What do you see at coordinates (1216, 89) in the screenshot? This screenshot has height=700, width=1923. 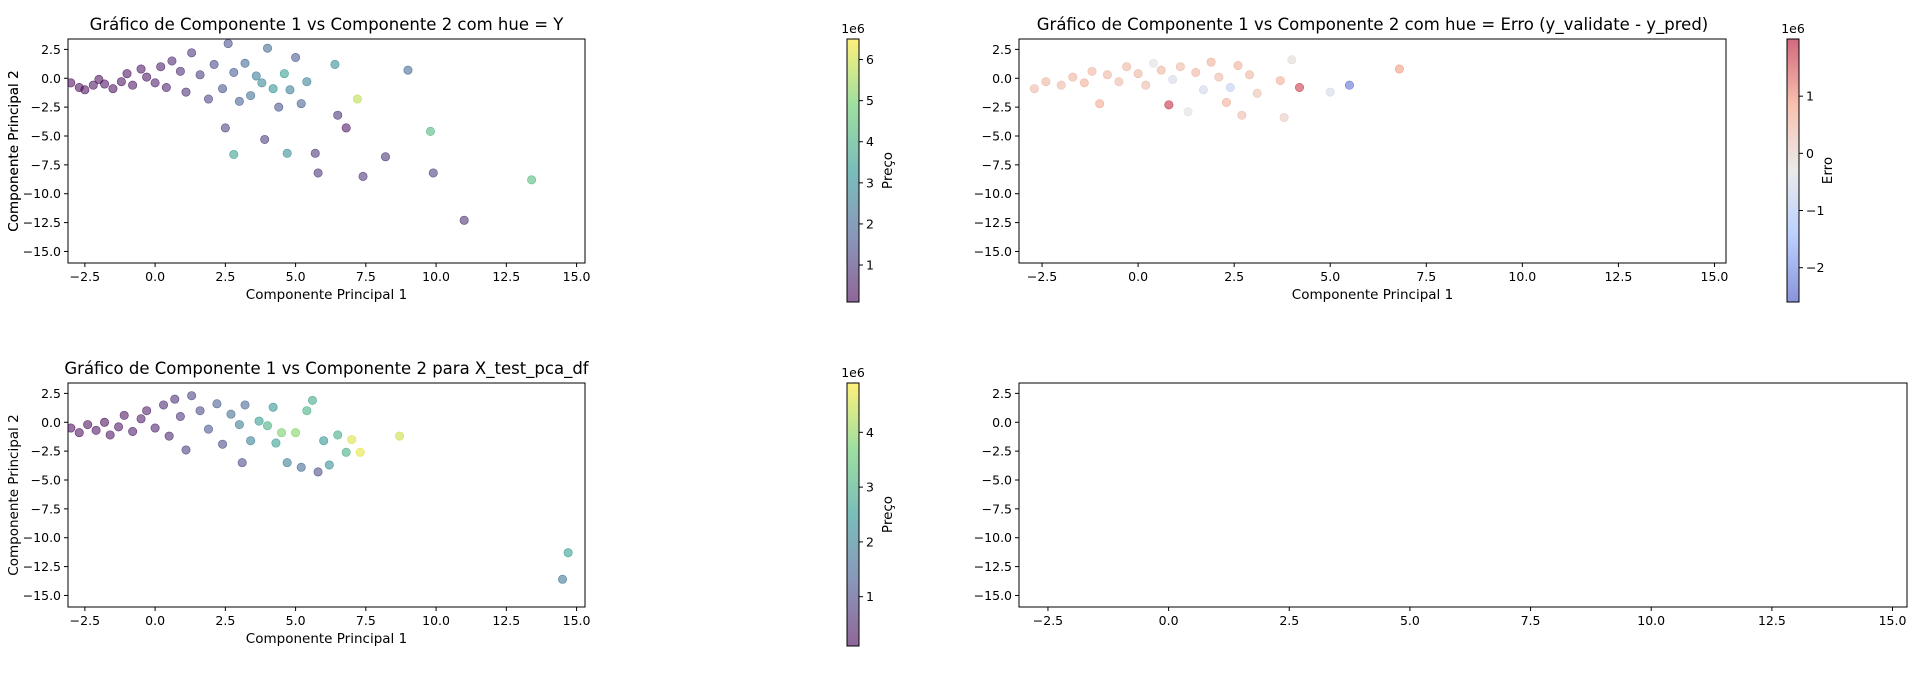 I see `scatter-points` at bounding box center [1216, 89].